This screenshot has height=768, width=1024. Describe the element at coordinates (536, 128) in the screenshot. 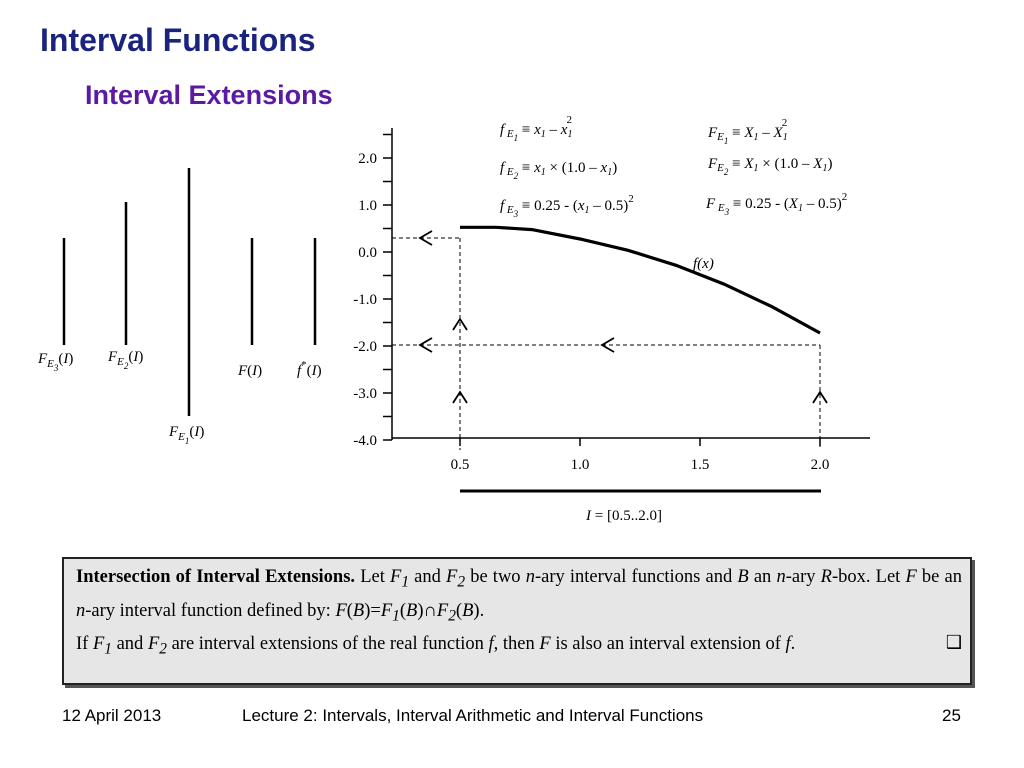

I see `formula-fe1: f E1 ≡ x1 – x12` at that location.